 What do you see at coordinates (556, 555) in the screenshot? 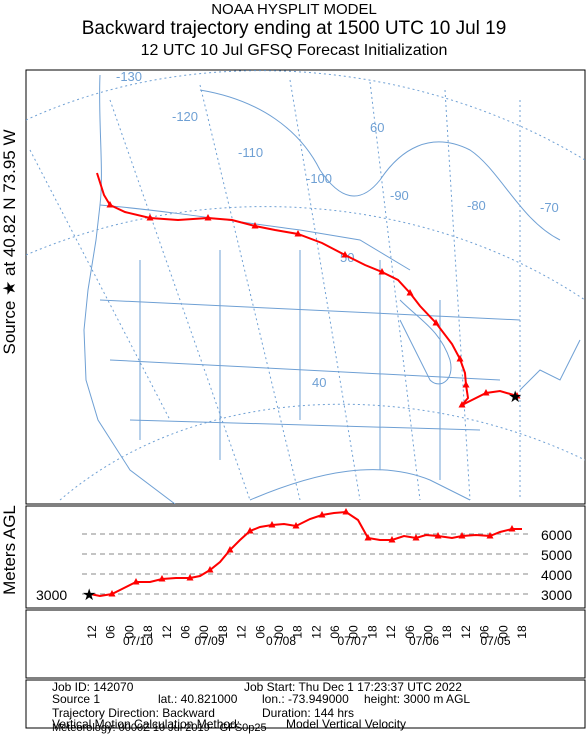
I see `height-tick-label: 5000` at bounding box center [556, 555].